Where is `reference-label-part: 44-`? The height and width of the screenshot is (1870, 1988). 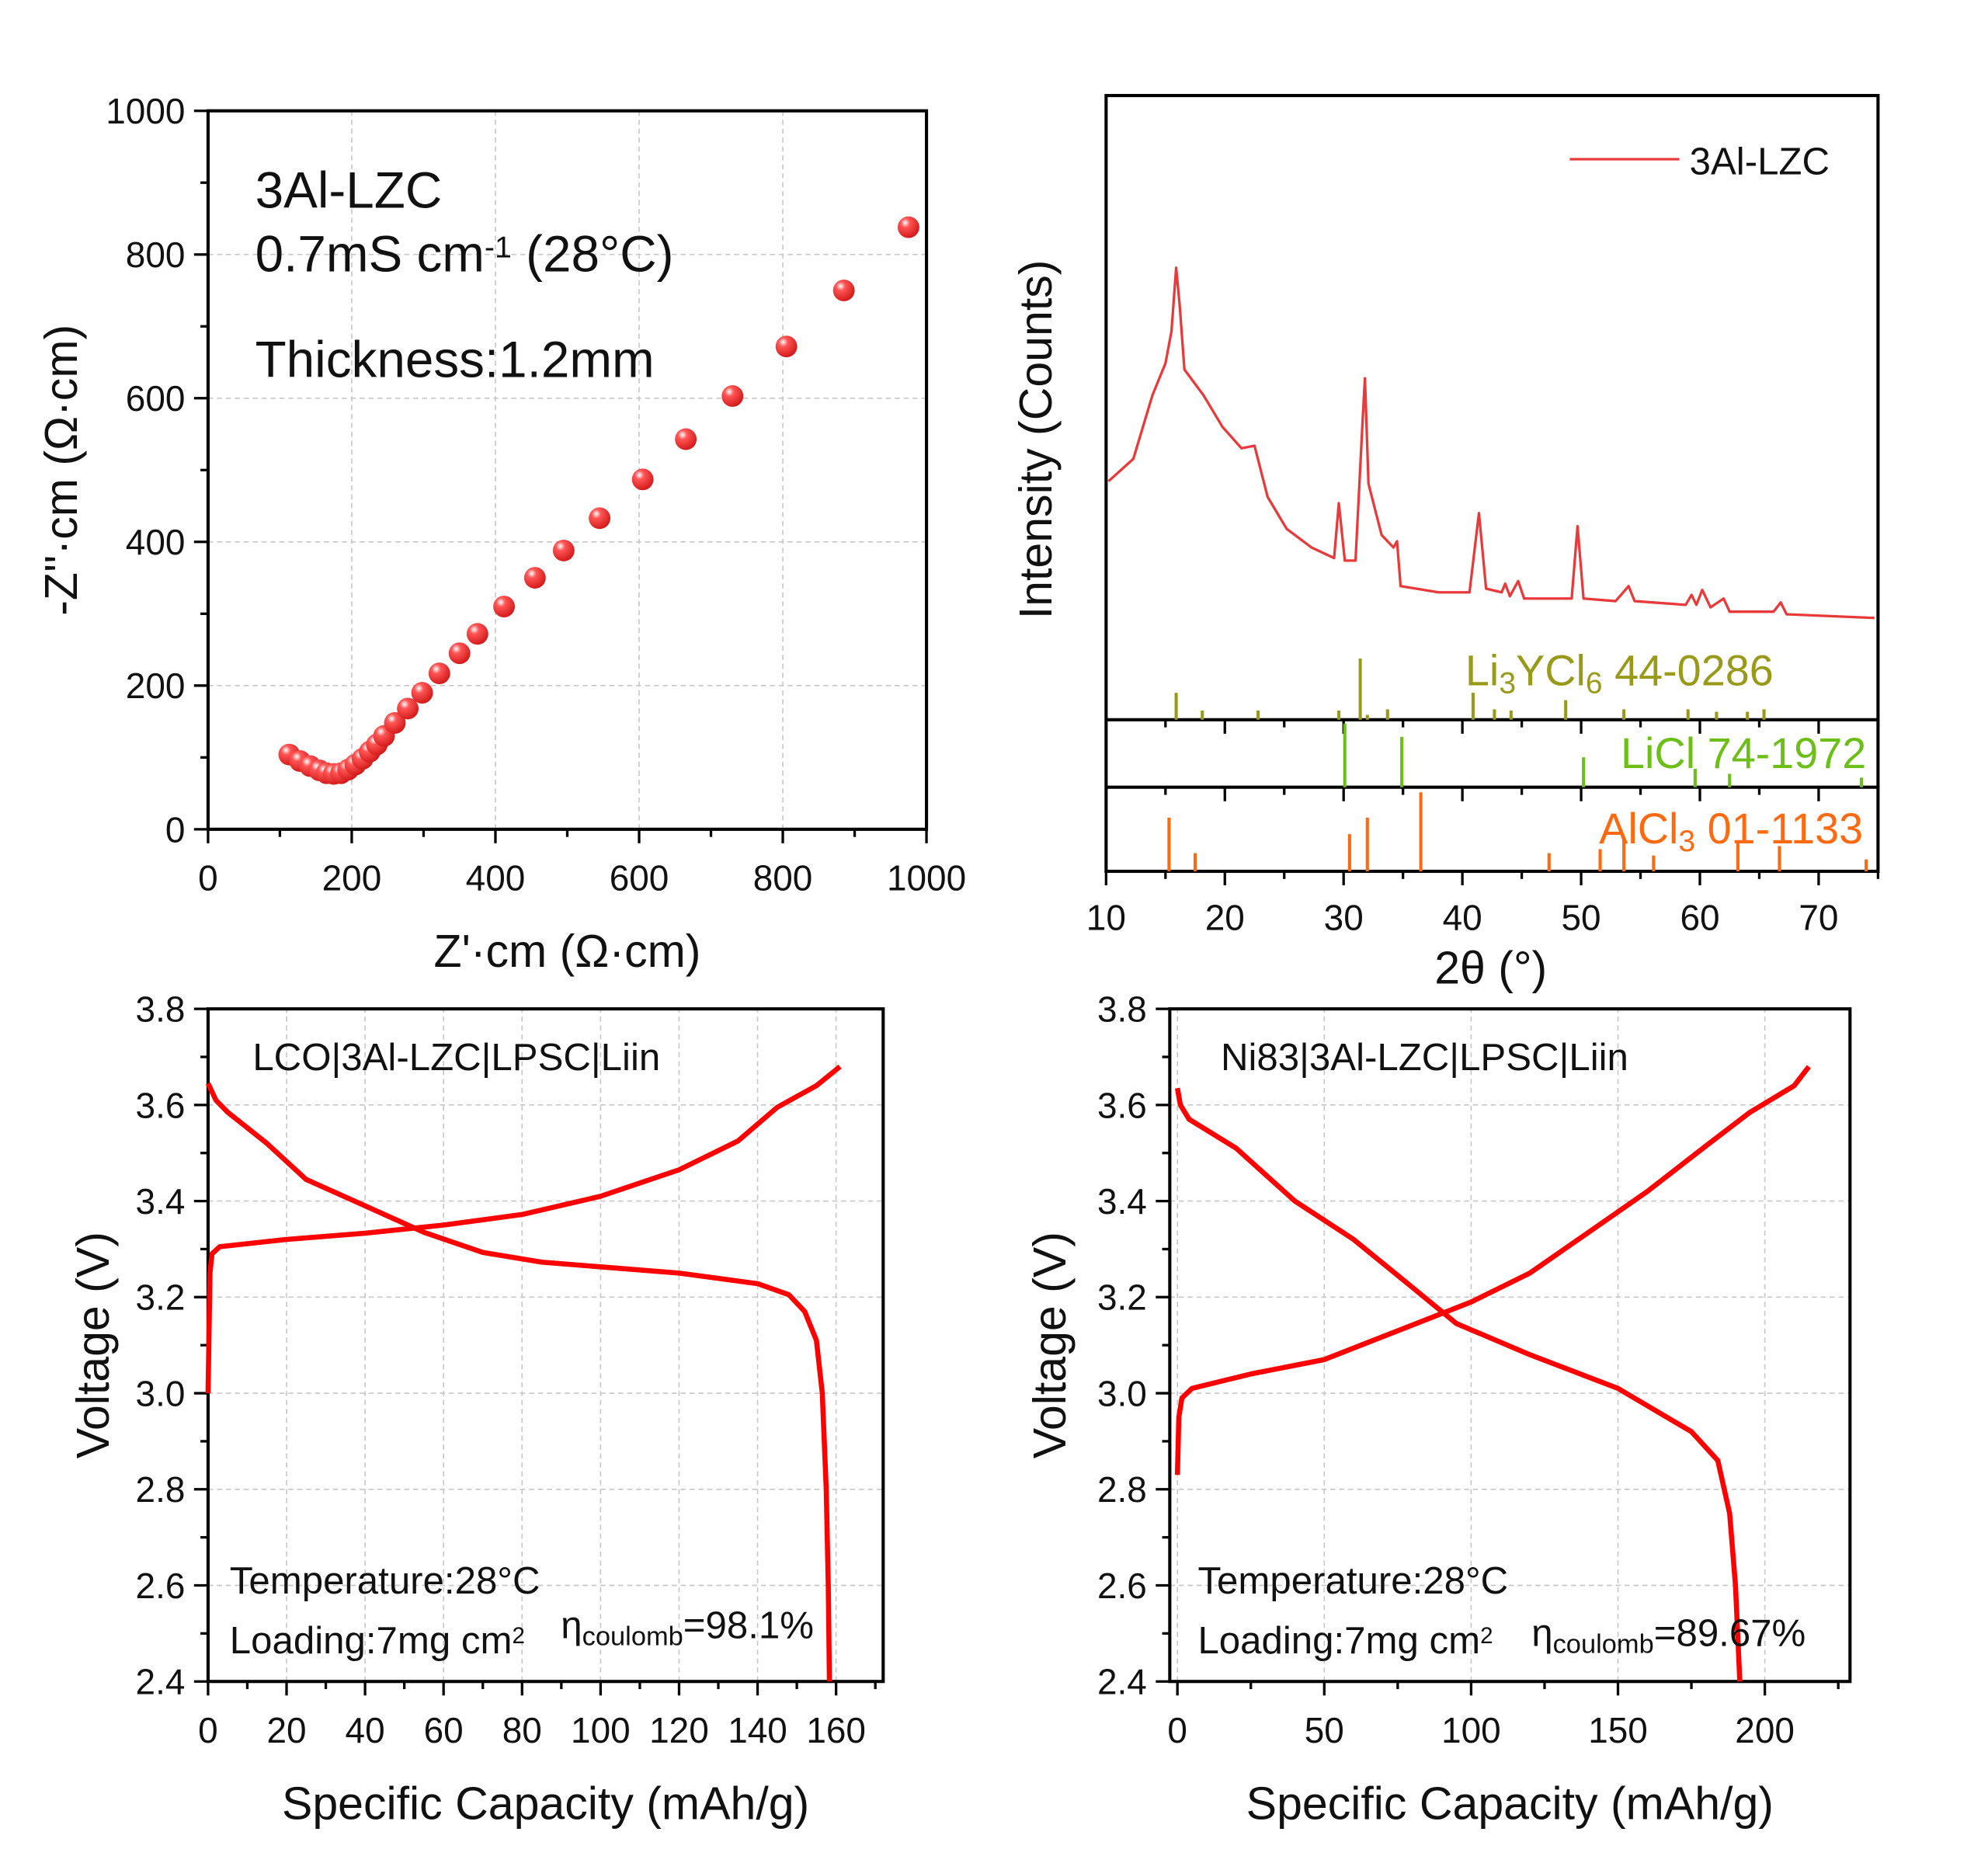
reference-label-part: 44- is located at coordinates (1640, 670).